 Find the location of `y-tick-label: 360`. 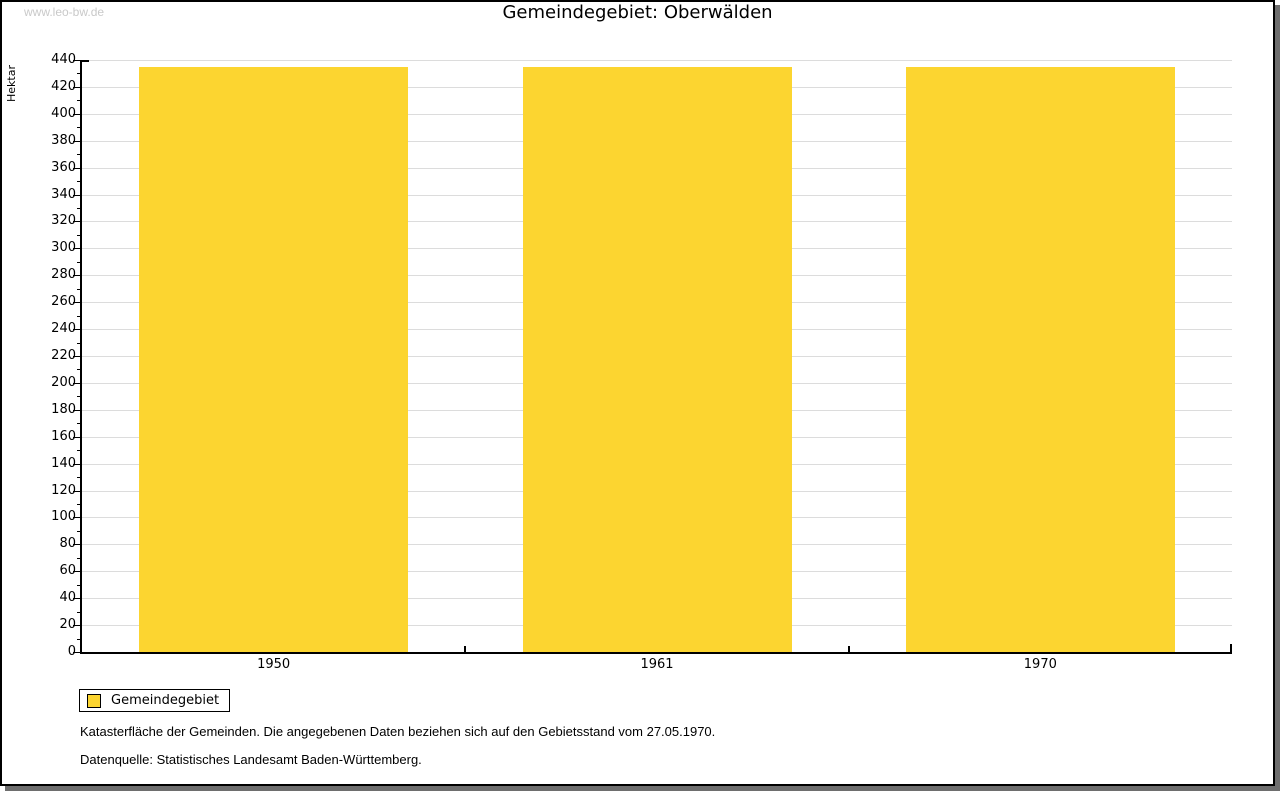

y-tick-label: 360 is located at coordinates (63, 167).